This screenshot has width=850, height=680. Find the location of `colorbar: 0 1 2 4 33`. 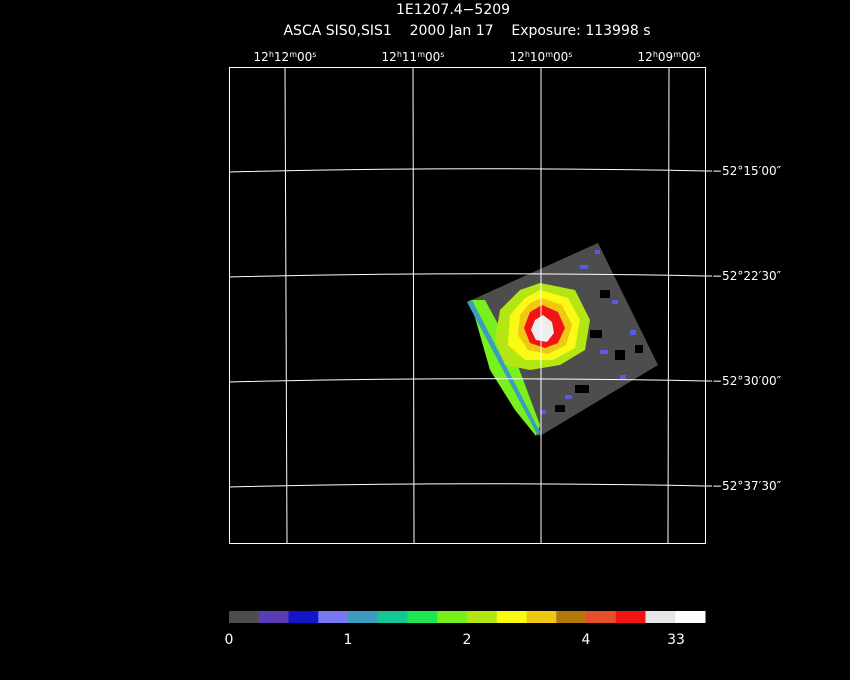

colorbar: 0 1 2 4 33 is located at coordinates (465, 629).